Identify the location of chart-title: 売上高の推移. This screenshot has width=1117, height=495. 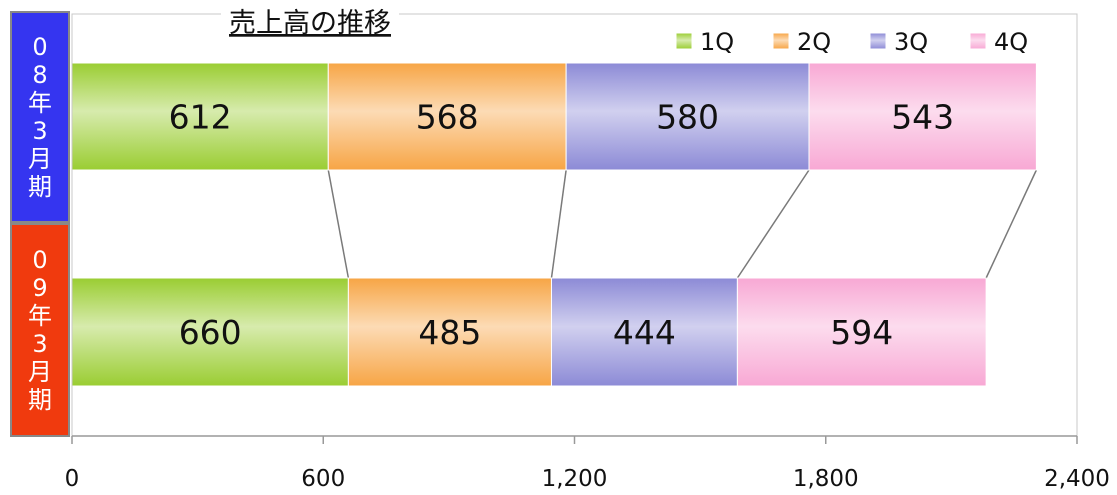
(310, 23).